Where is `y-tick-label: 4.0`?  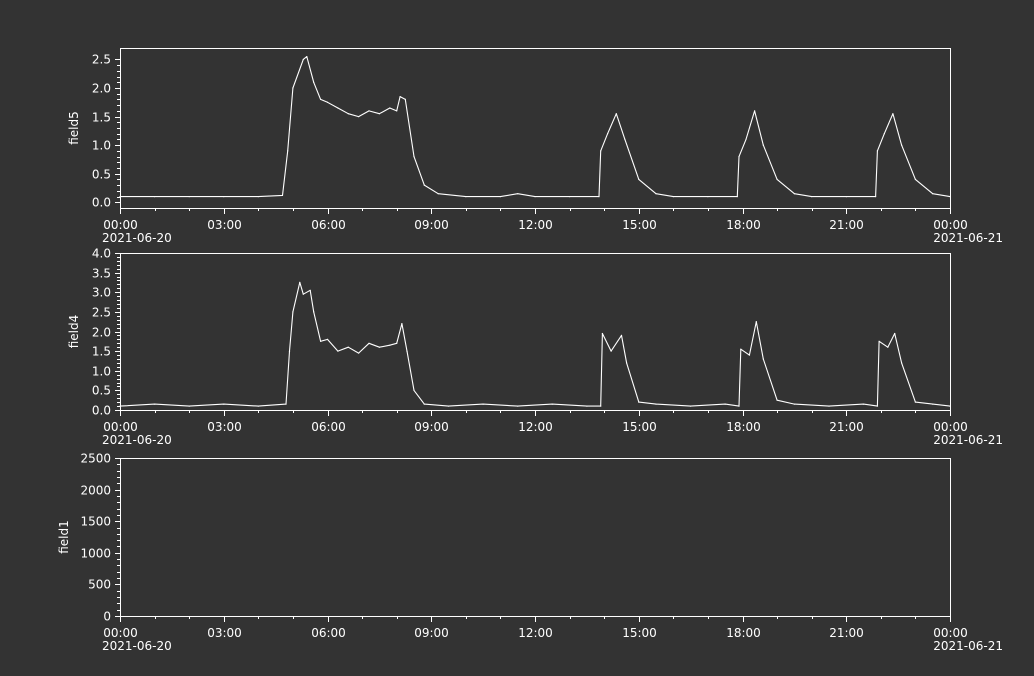
y-tick-label: 4.0 is located at coordinates (101, 254).